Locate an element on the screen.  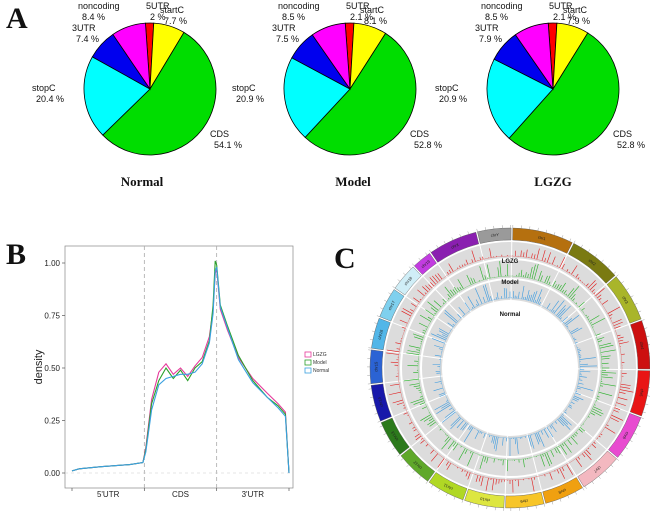
y-tick-label: 0.25 is located at coordinates (52, 421).